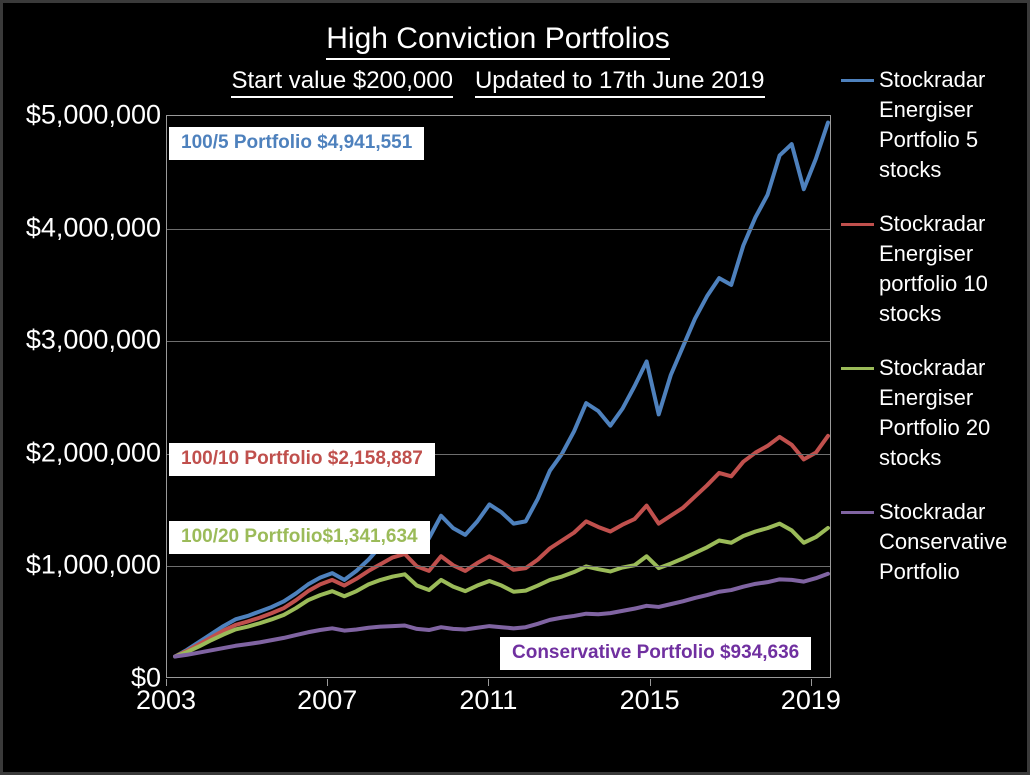 The width and height of the screenshot is (1030, 775). I want to click on legend-entry-4: Stockradar Conservative Portfolio, so click(934, 542).